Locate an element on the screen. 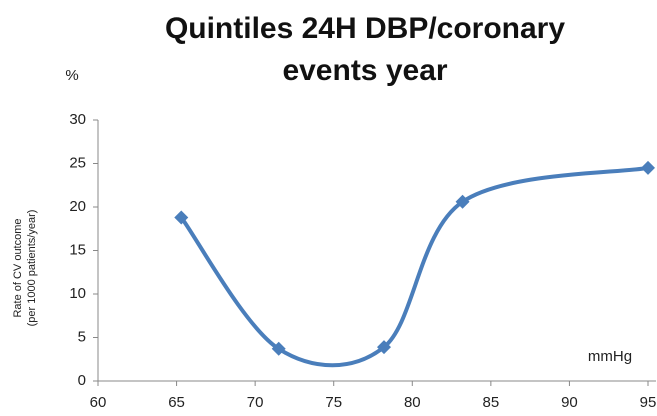 Image resolution: width=657 pixels, height=416 pixels. x-tick-label: 75 is located at coordinates (333, 402).